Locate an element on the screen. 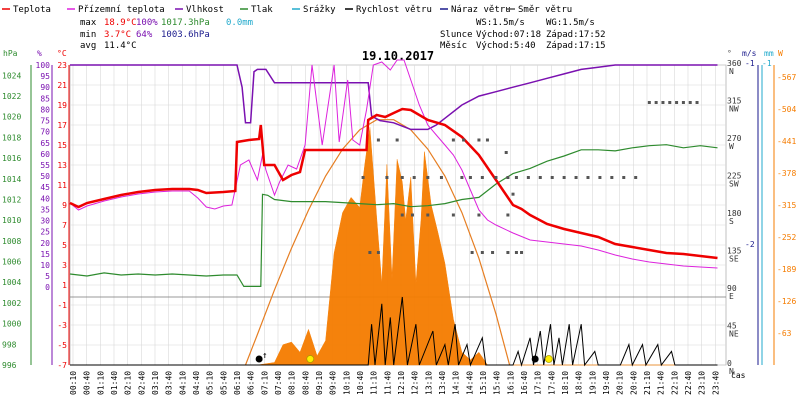  tick-hpa: 1006 is located at coordinates (11, 262).